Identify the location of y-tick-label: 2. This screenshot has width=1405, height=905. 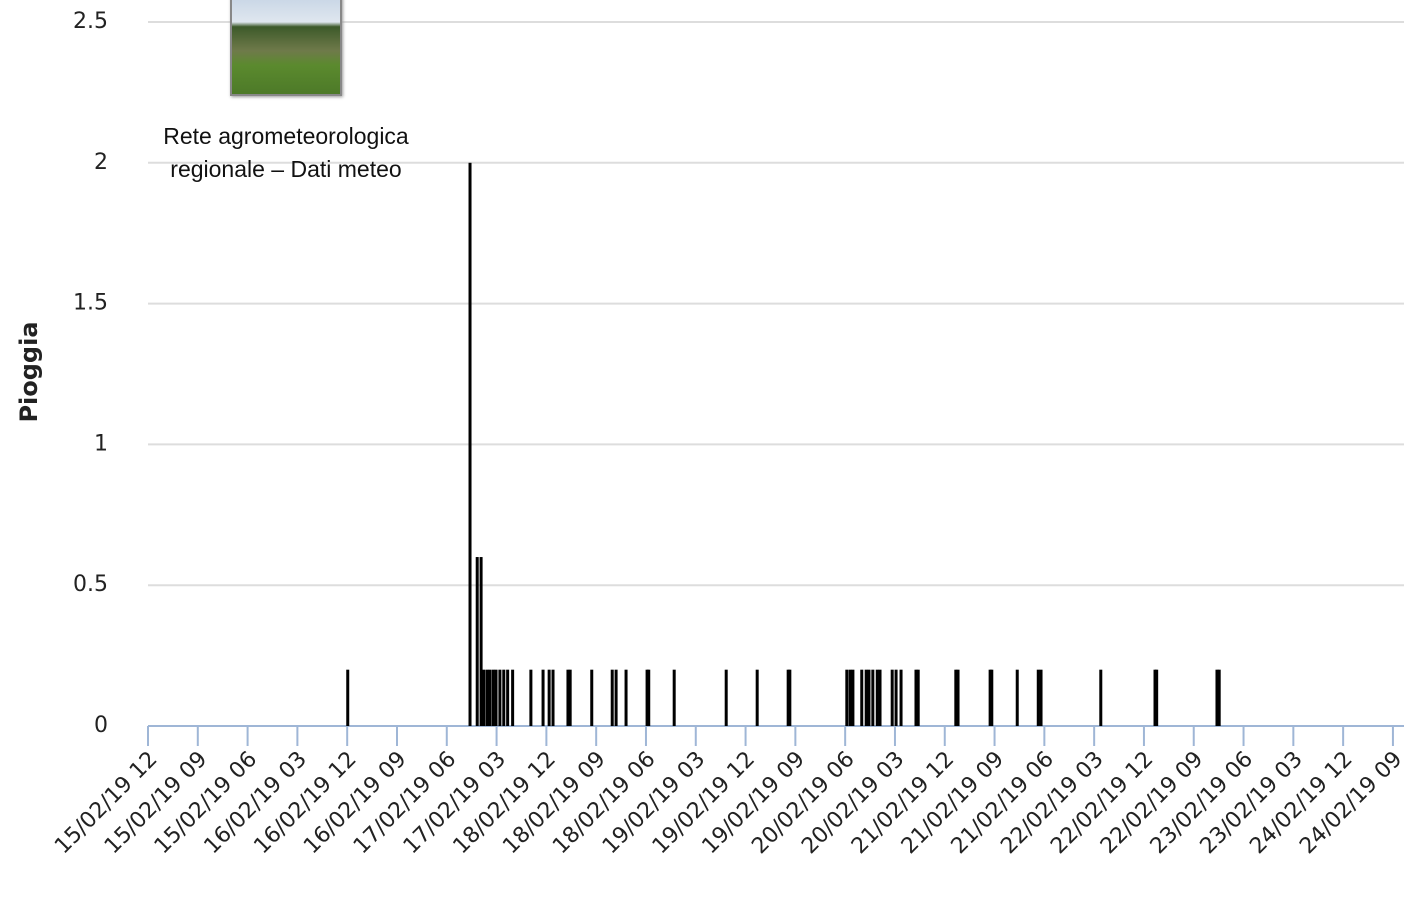
(101, 162).